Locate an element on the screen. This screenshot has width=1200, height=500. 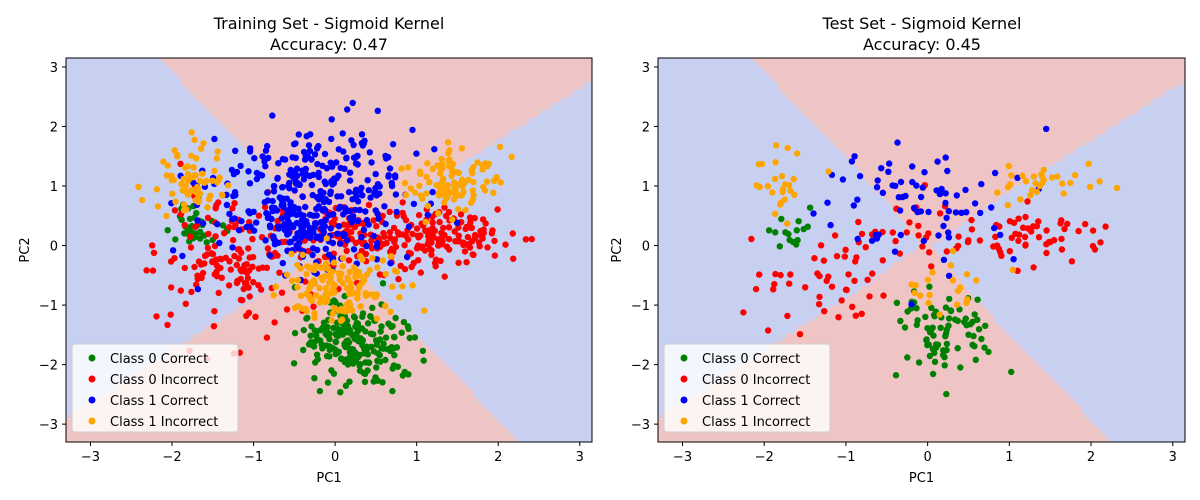
y-tick-label: −1 is located at coordinates (48, 306).